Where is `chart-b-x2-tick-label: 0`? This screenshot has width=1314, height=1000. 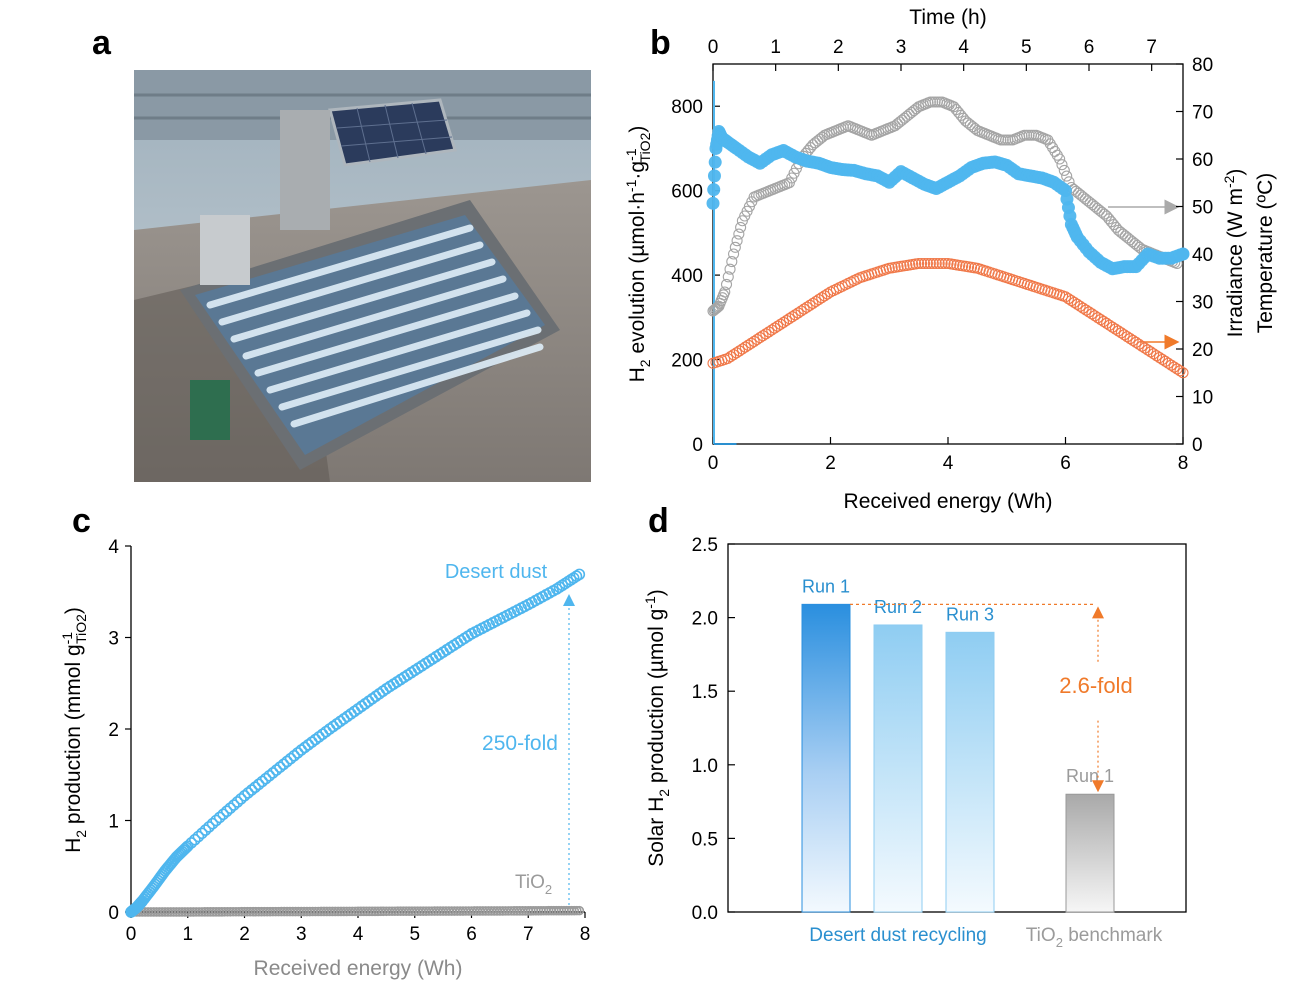 chart-b-x2-tick-label: 0 is located at coordinates (713, 47).